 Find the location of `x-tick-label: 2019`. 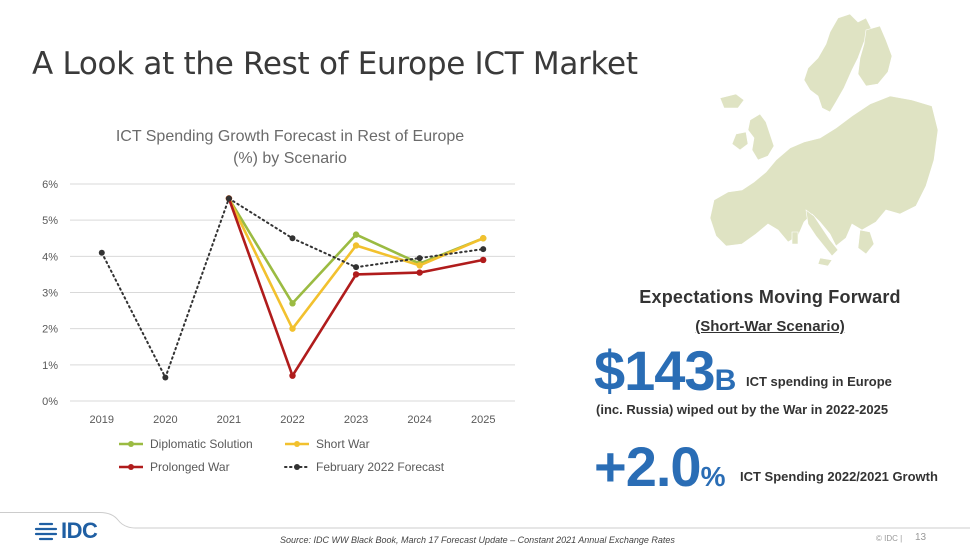

x-tick-label: 2019 is located at coordinates (102, 420).